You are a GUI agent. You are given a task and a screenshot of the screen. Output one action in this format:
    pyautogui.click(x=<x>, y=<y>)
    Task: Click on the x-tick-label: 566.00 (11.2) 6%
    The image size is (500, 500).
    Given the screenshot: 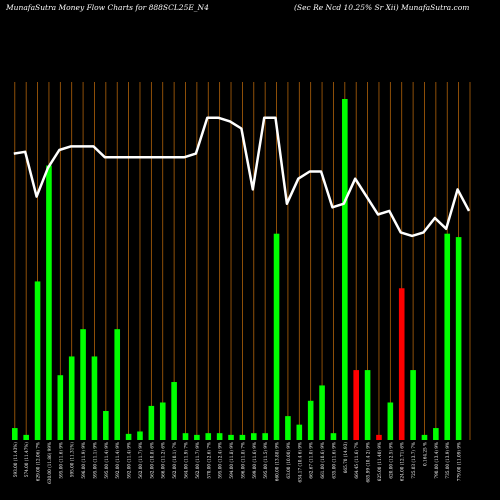 What is the action you would take?
    pyautogui.click(x=163, y=460)
    